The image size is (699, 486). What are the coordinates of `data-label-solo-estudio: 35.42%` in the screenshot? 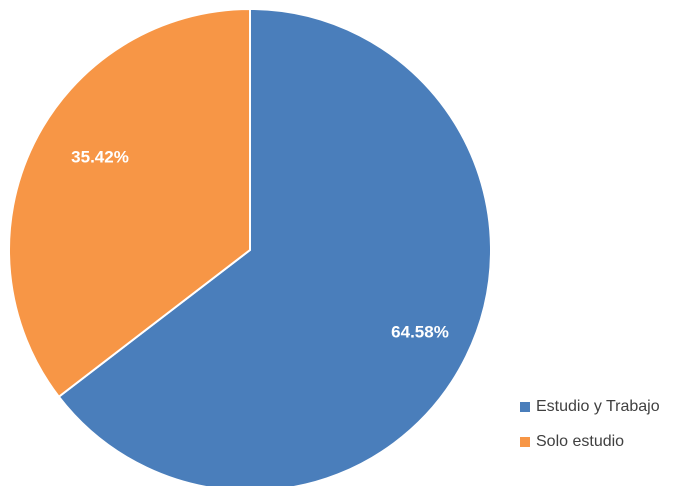 It's located at (100, 156).